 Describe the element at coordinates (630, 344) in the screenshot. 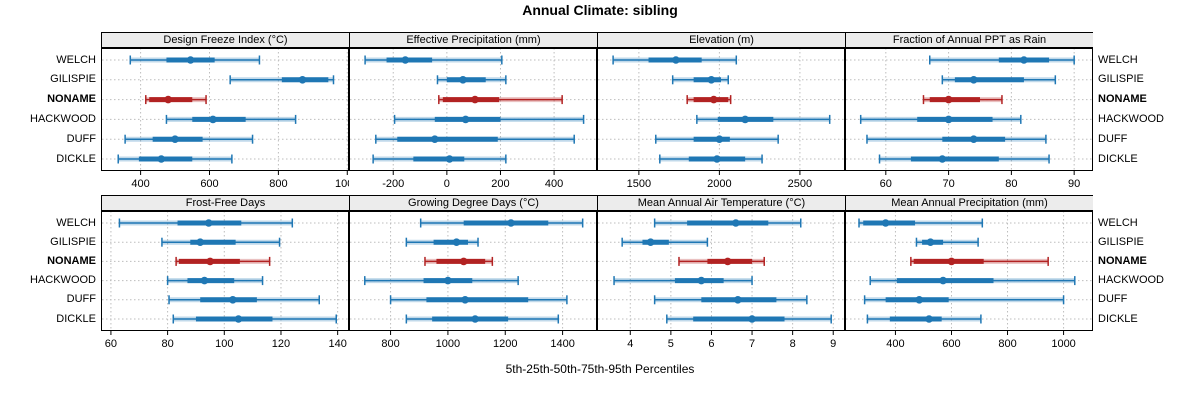

I see `x-tick-label: 4` at that location.